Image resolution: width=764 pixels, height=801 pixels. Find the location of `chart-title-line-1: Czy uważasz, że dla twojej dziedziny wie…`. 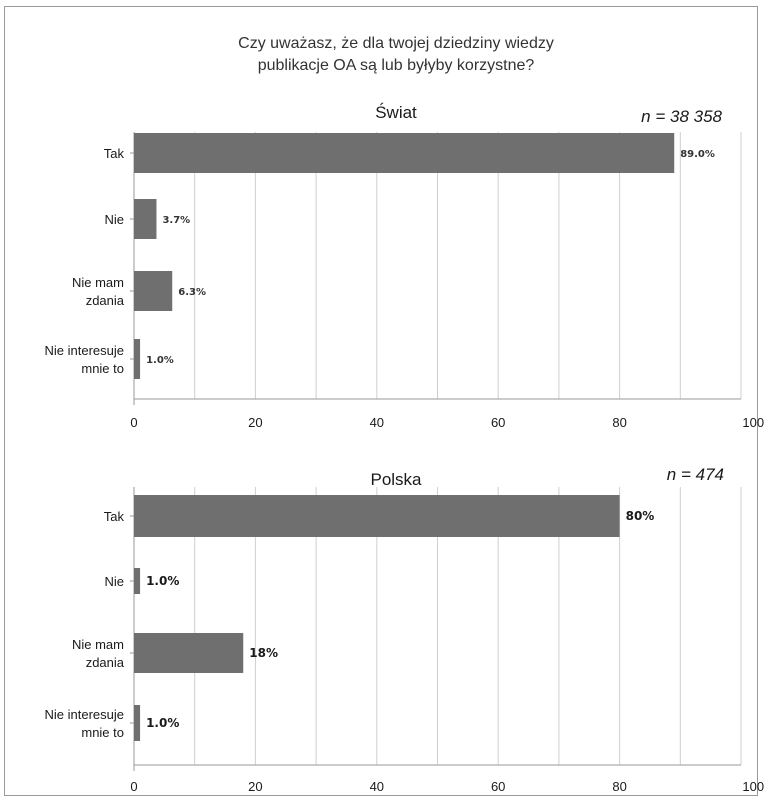

chart-title-line-1: Czy uważasz, że dla twojej dziedziny wie… is located at coordinates (396, 43).